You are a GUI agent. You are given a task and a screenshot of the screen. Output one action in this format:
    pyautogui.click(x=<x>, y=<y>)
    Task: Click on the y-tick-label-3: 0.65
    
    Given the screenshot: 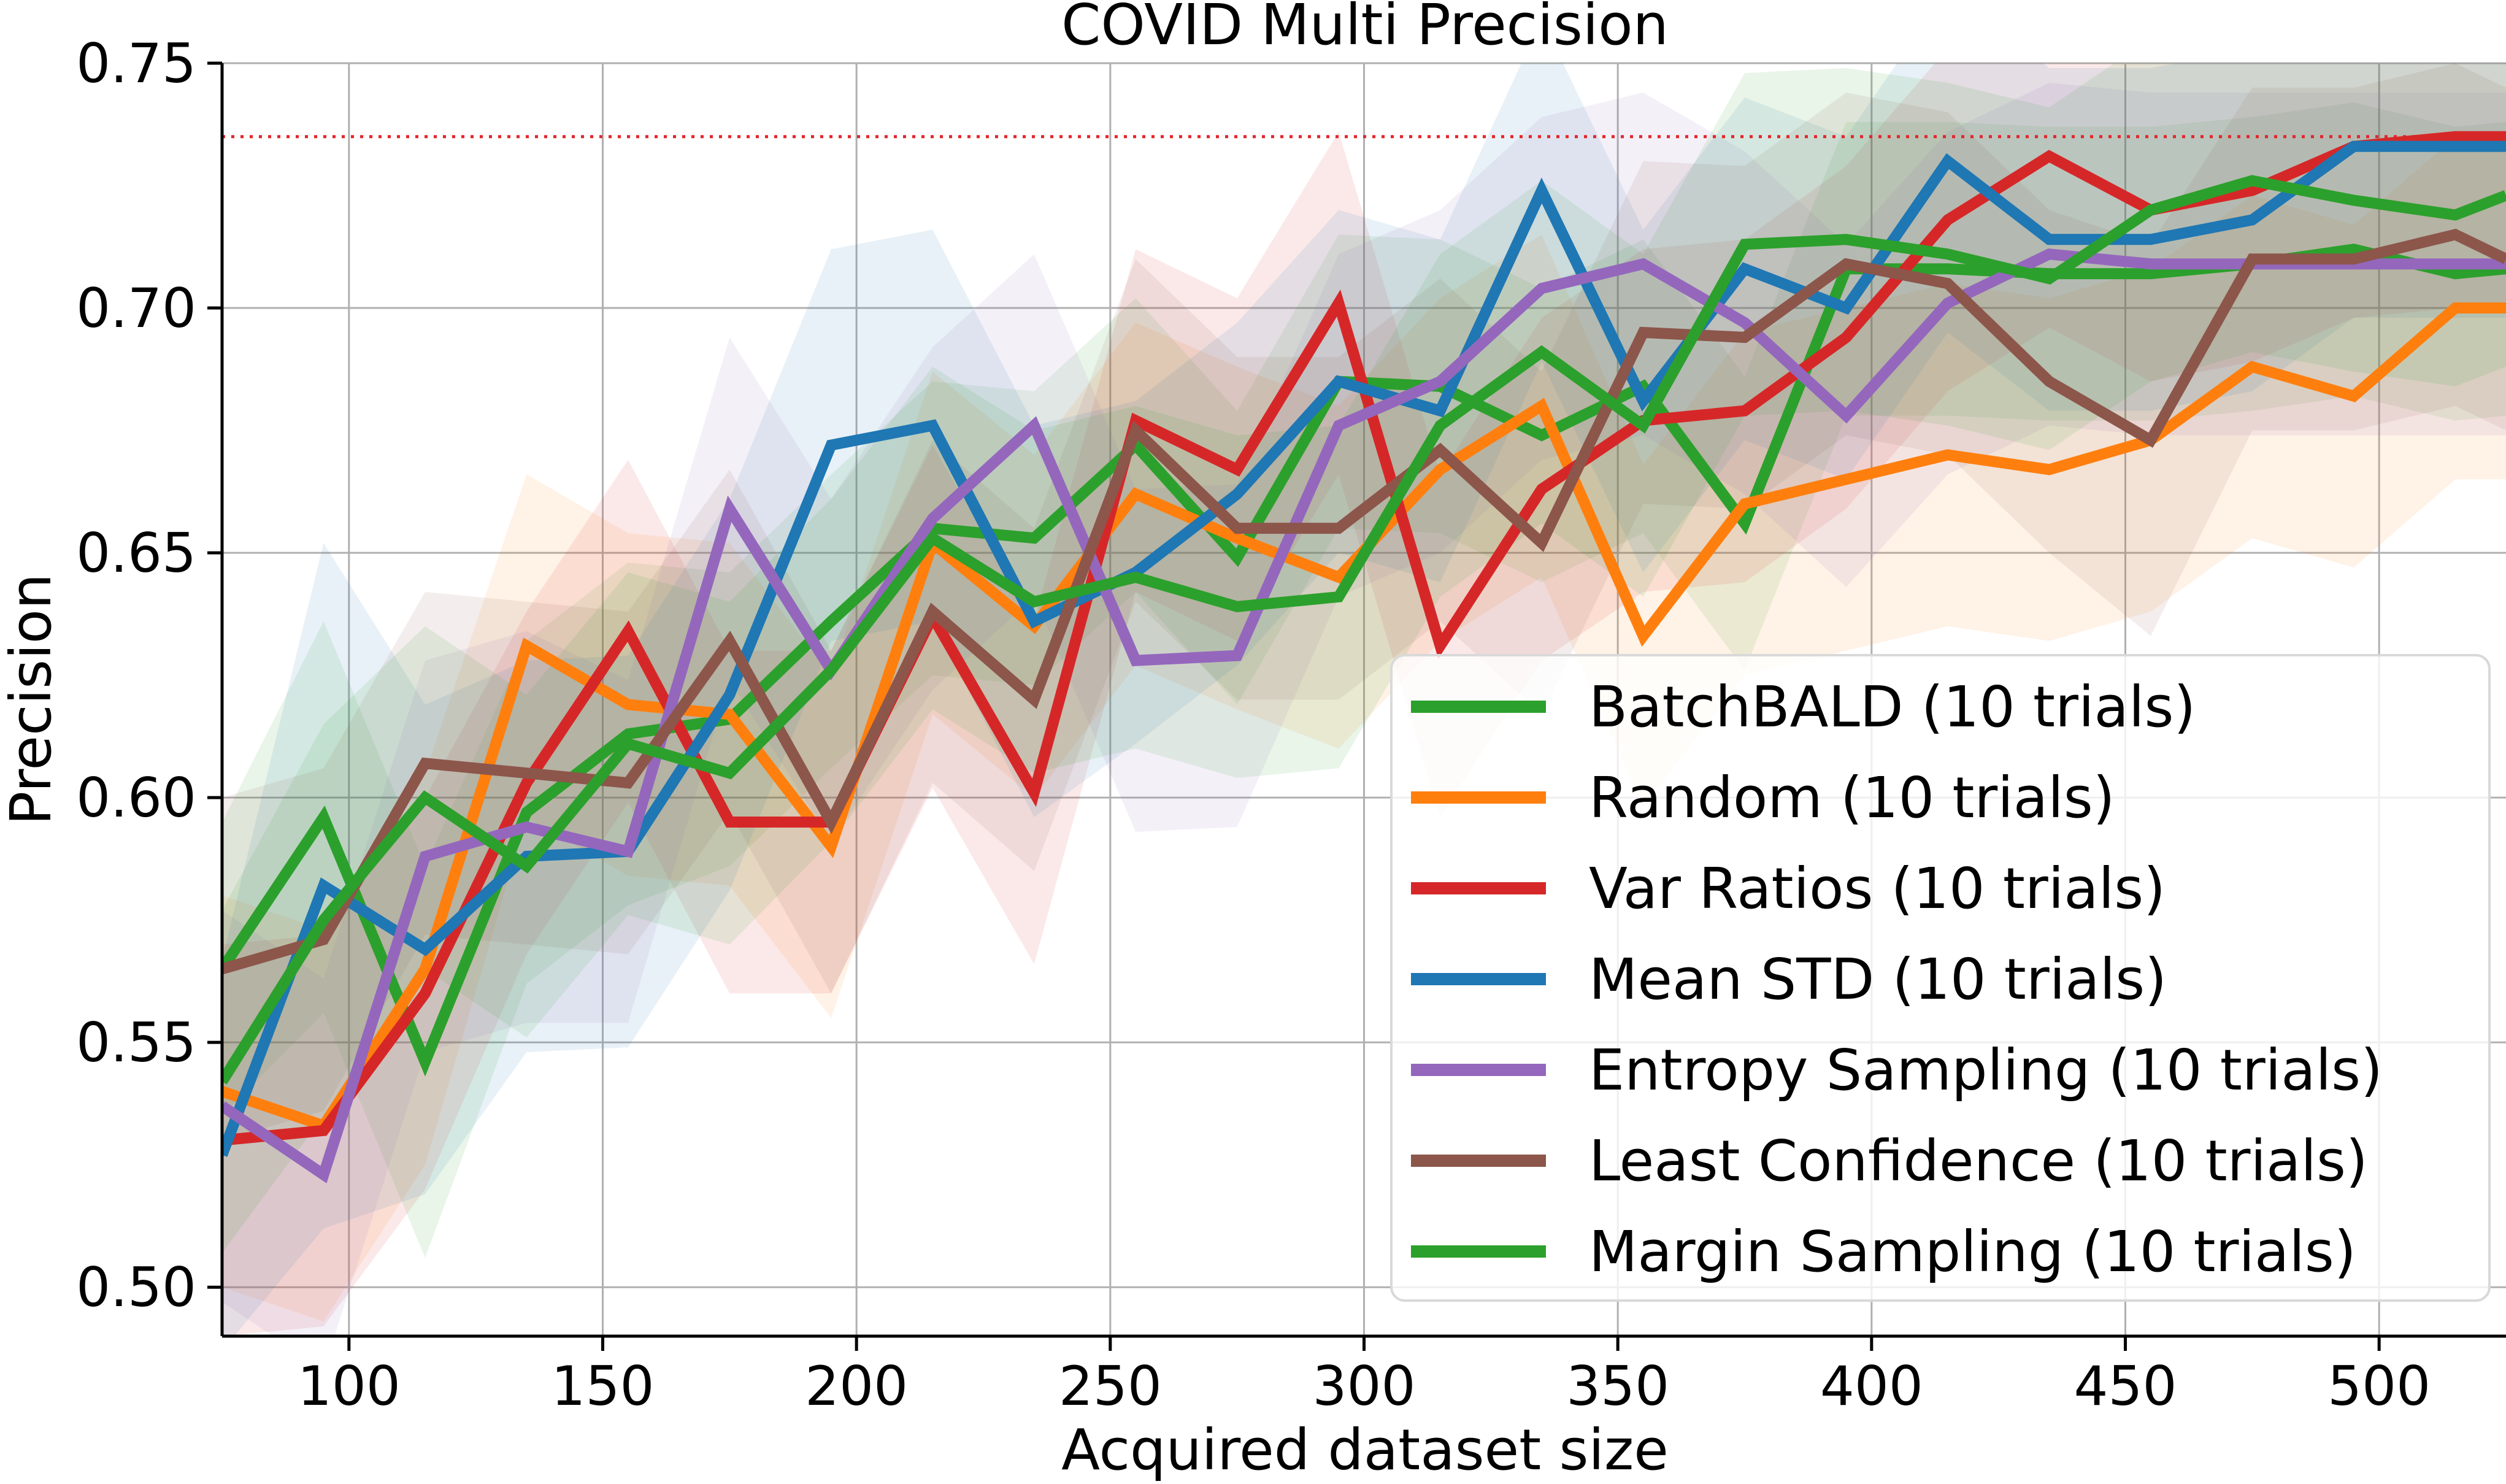 What is the action you would take?
    pyautogui.click(x=136, y=553)
    